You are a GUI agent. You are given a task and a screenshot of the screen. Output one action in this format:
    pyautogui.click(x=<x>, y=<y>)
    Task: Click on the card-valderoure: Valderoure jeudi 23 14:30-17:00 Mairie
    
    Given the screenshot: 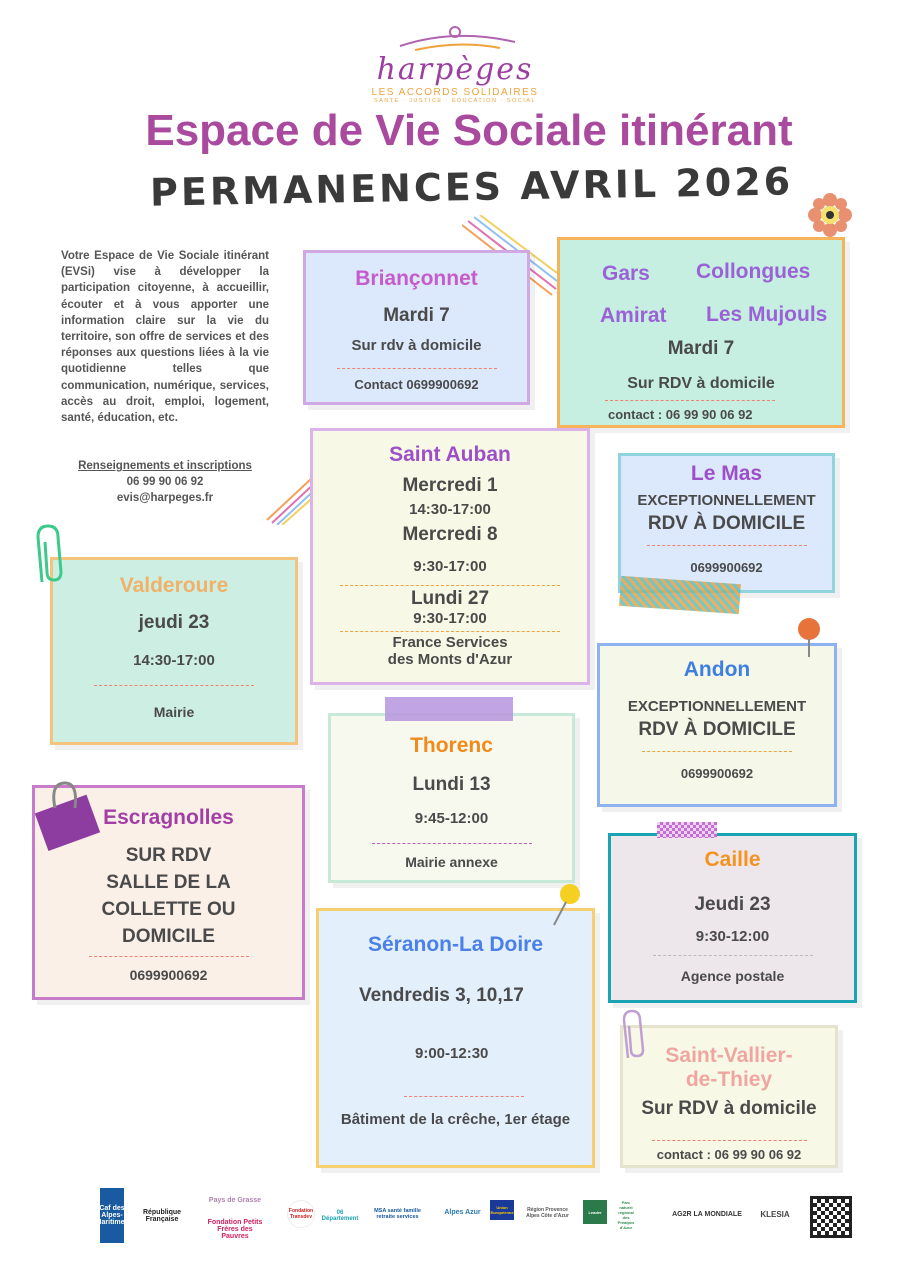 What is the action you would take?
    pyautogui.click(x=174, y=651)
    